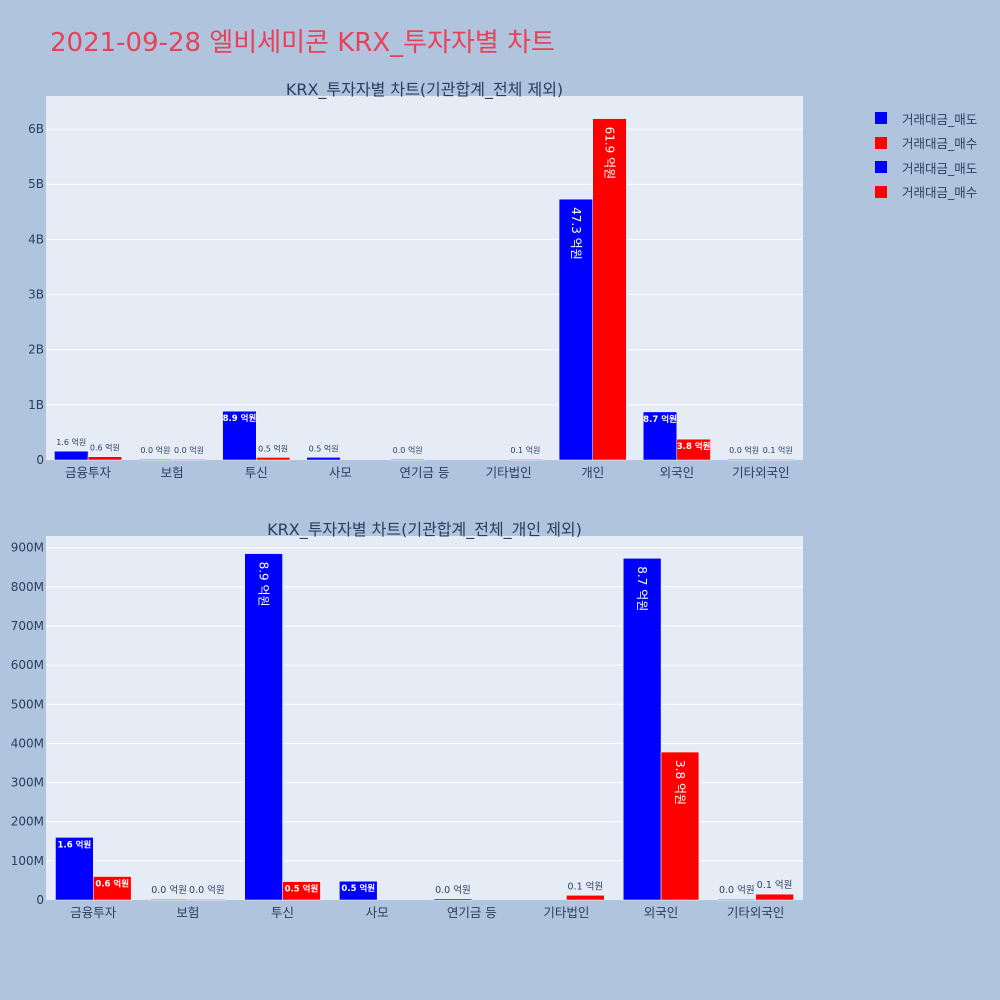 The image size is (1000, 1000). I want to click on legend-item-sell-2: 거래대금_매도, so click(926, 167).